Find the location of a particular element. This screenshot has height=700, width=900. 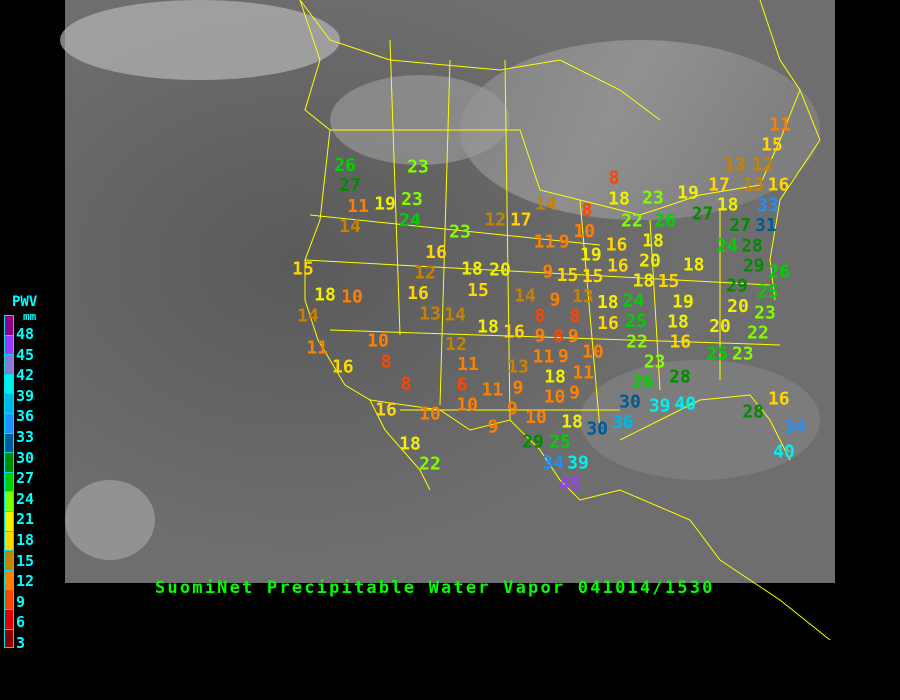

station-pwv-value: 34 is located at coordinates (795, 427).